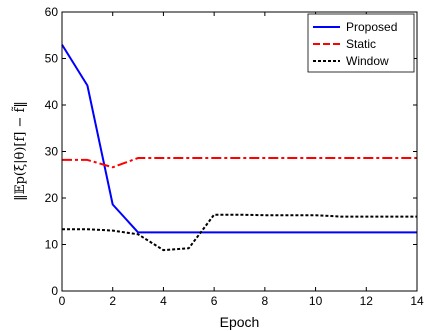  Describe the element at coordinates (52, 245) in the screenshot. I see `y-tick-label: 10` at that location.